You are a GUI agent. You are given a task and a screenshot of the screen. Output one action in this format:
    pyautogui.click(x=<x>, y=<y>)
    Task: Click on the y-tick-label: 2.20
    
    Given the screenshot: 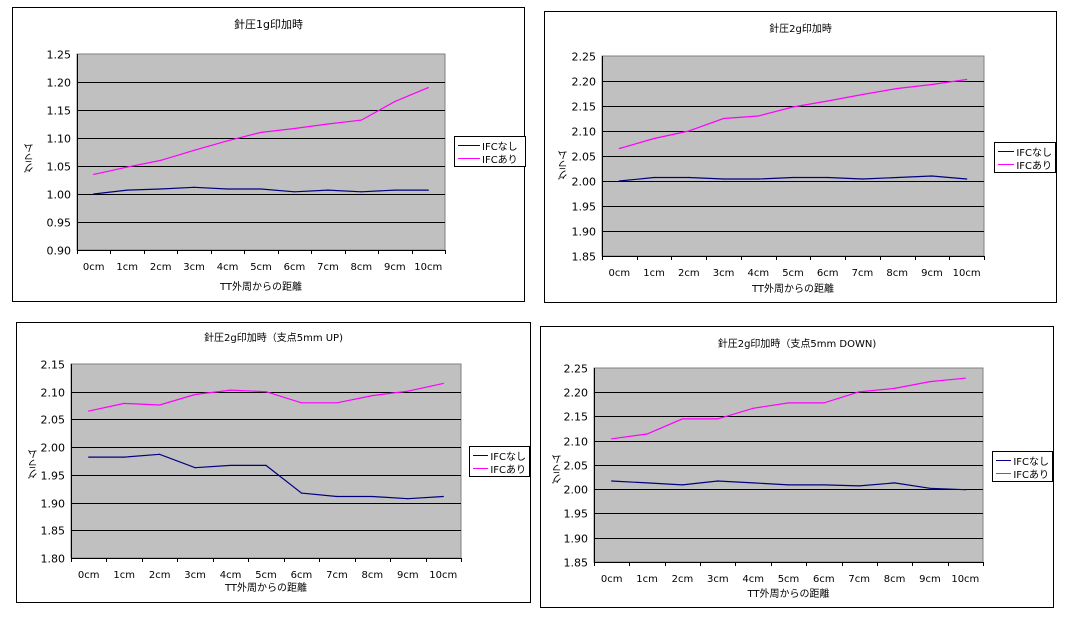 What is the action you would take?
    pyautogui.click(x=584, y=82)
    